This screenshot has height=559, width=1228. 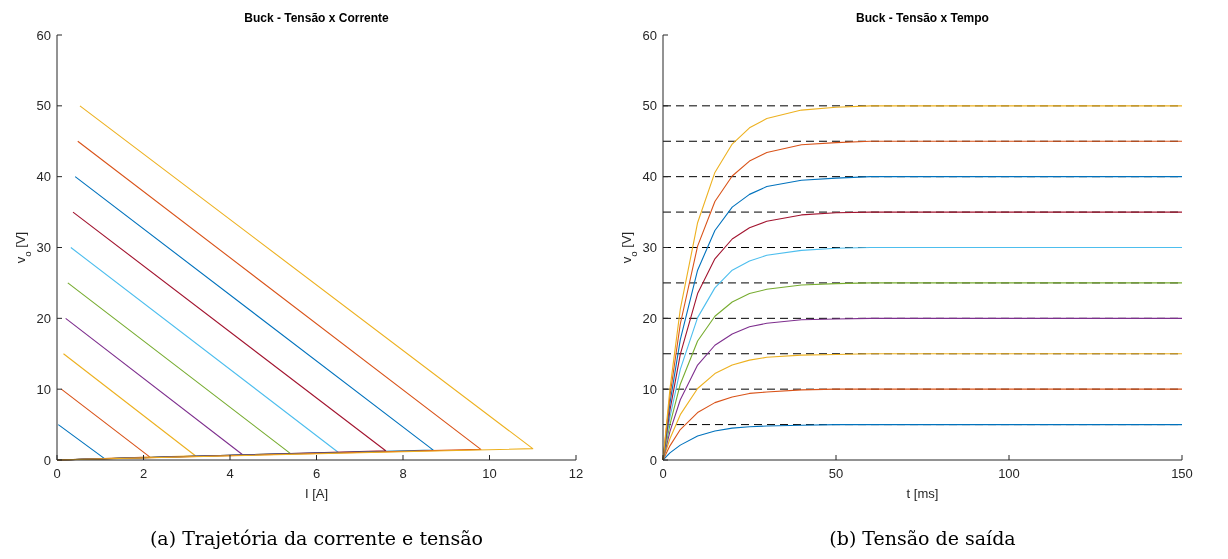 What do you see at coordinates (1182, 473) in the screenshot?
I see `x-tick-label: 150` at bounding box center [1182, 473].